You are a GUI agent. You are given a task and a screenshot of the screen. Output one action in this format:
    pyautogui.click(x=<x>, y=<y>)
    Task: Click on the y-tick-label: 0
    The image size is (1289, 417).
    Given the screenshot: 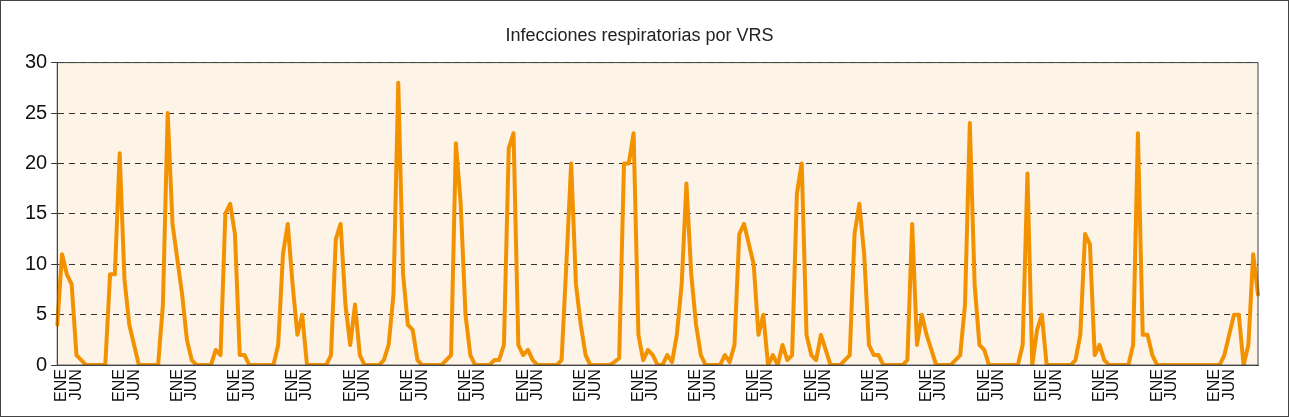 What is the action you would take?
    pyautogui.click(x=42, y=363)
    